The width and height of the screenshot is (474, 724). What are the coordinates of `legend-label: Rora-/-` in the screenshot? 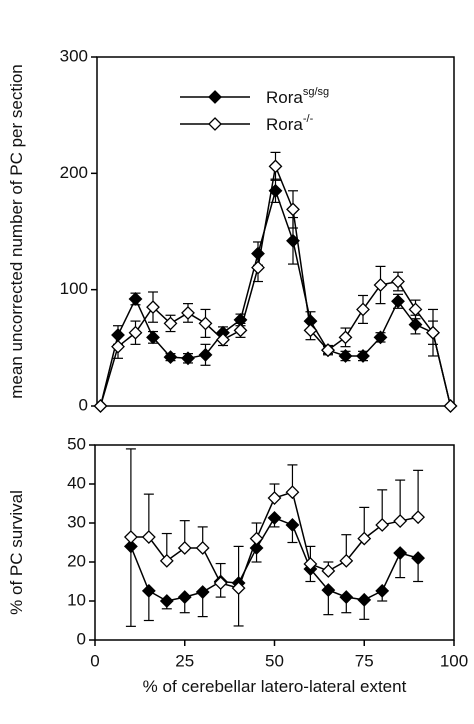 It's located at (290, 123).